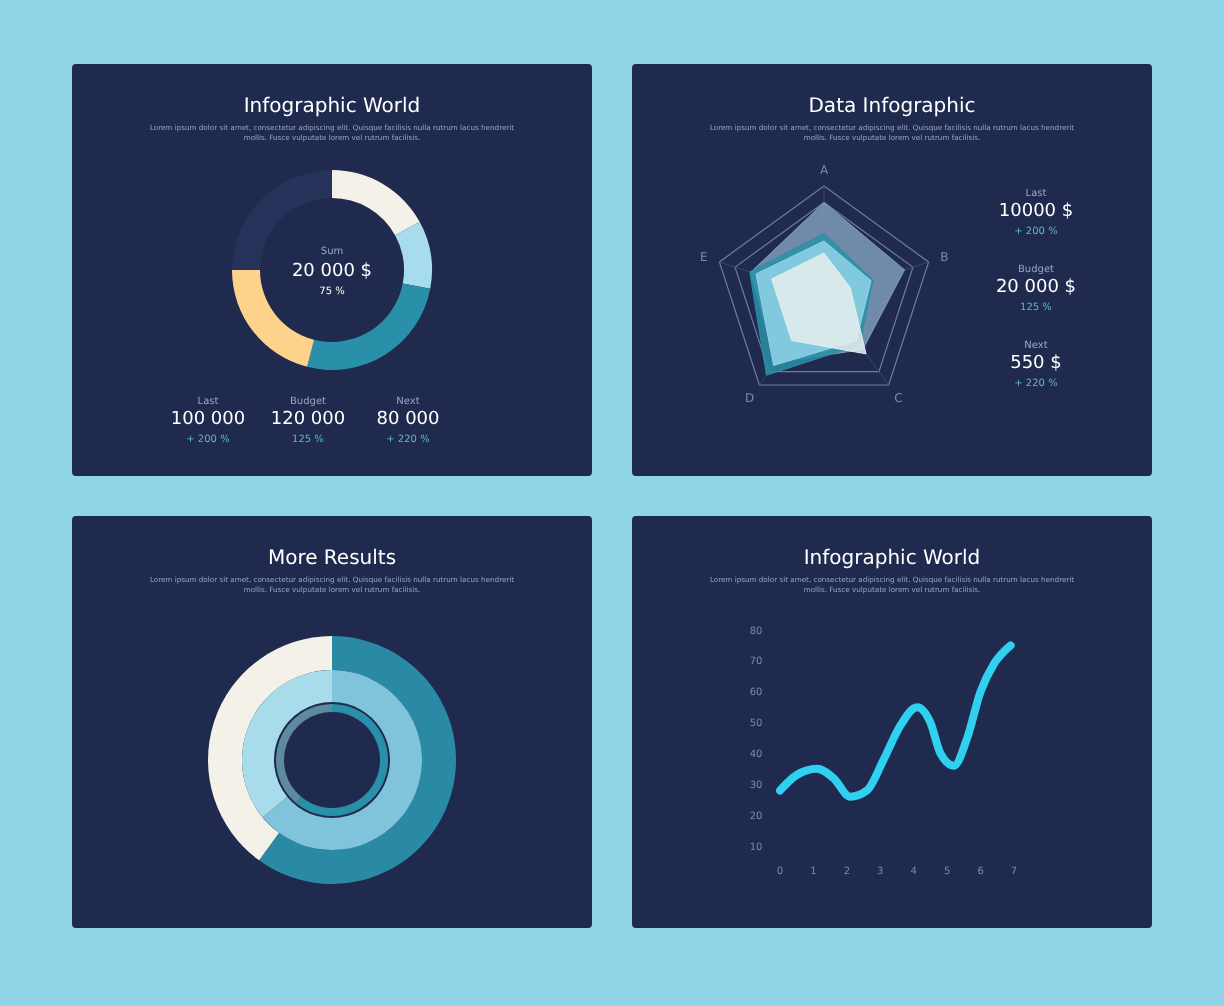  Describe the element at coordinates (1036, 212) in the screenshot. I see `text: 10000 $` at that location.